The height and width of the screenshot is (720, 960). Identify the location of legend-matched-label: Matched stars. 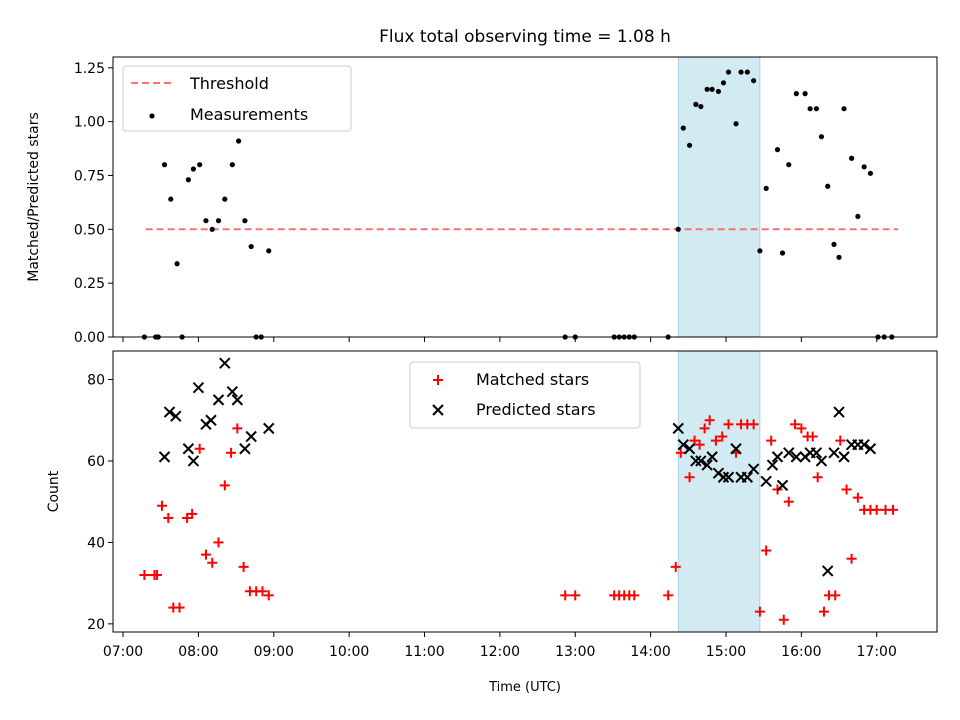
(532, 379).